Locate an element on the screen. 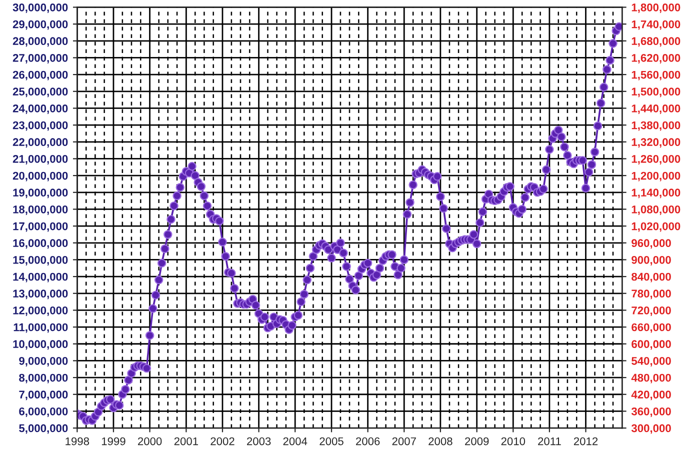 Image resolution: width=689 pixels, height=452 pixels. y-tick-label: 25,000,000 is located at coordinates (40, 93).